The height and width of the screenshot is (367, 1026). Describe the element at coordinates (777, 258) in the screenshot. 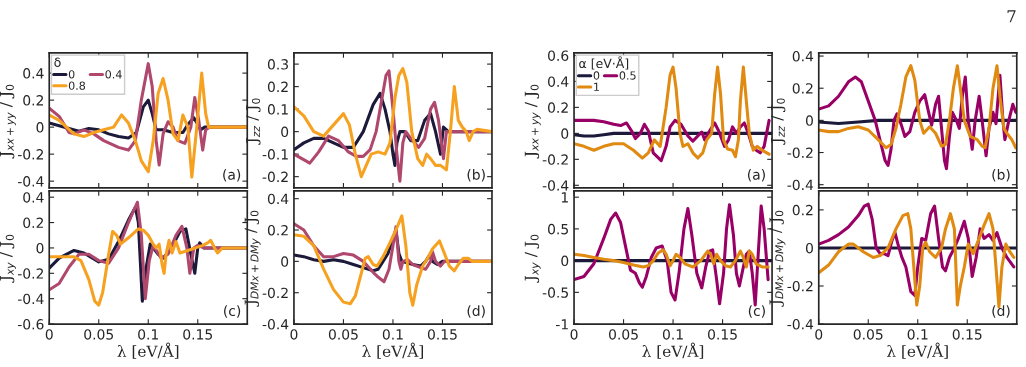

I see `y-axis-title: J$_{DMx+DMy}$ / J$_{0}$` at that location.